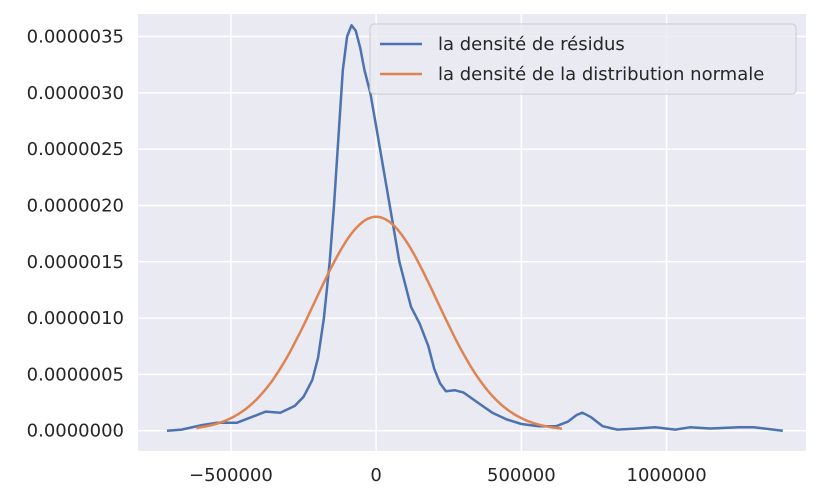  Describe the element at coordinates (601, 74) in the screenshot. I see `legend-label-normal: la densité de la distribution normale` at that location.